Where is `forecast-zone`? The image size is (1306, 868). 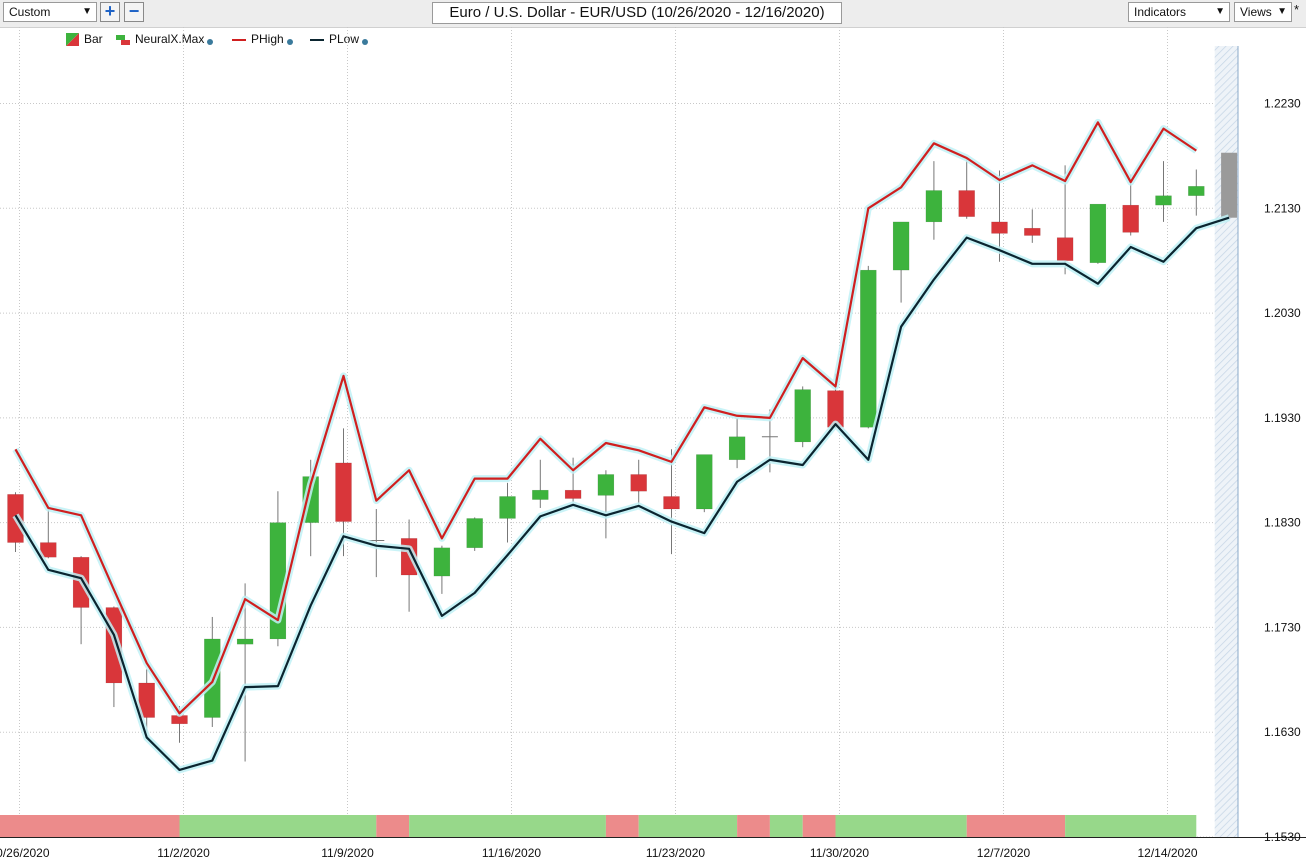 forecast-zone is located at coordinates (1226, 441).